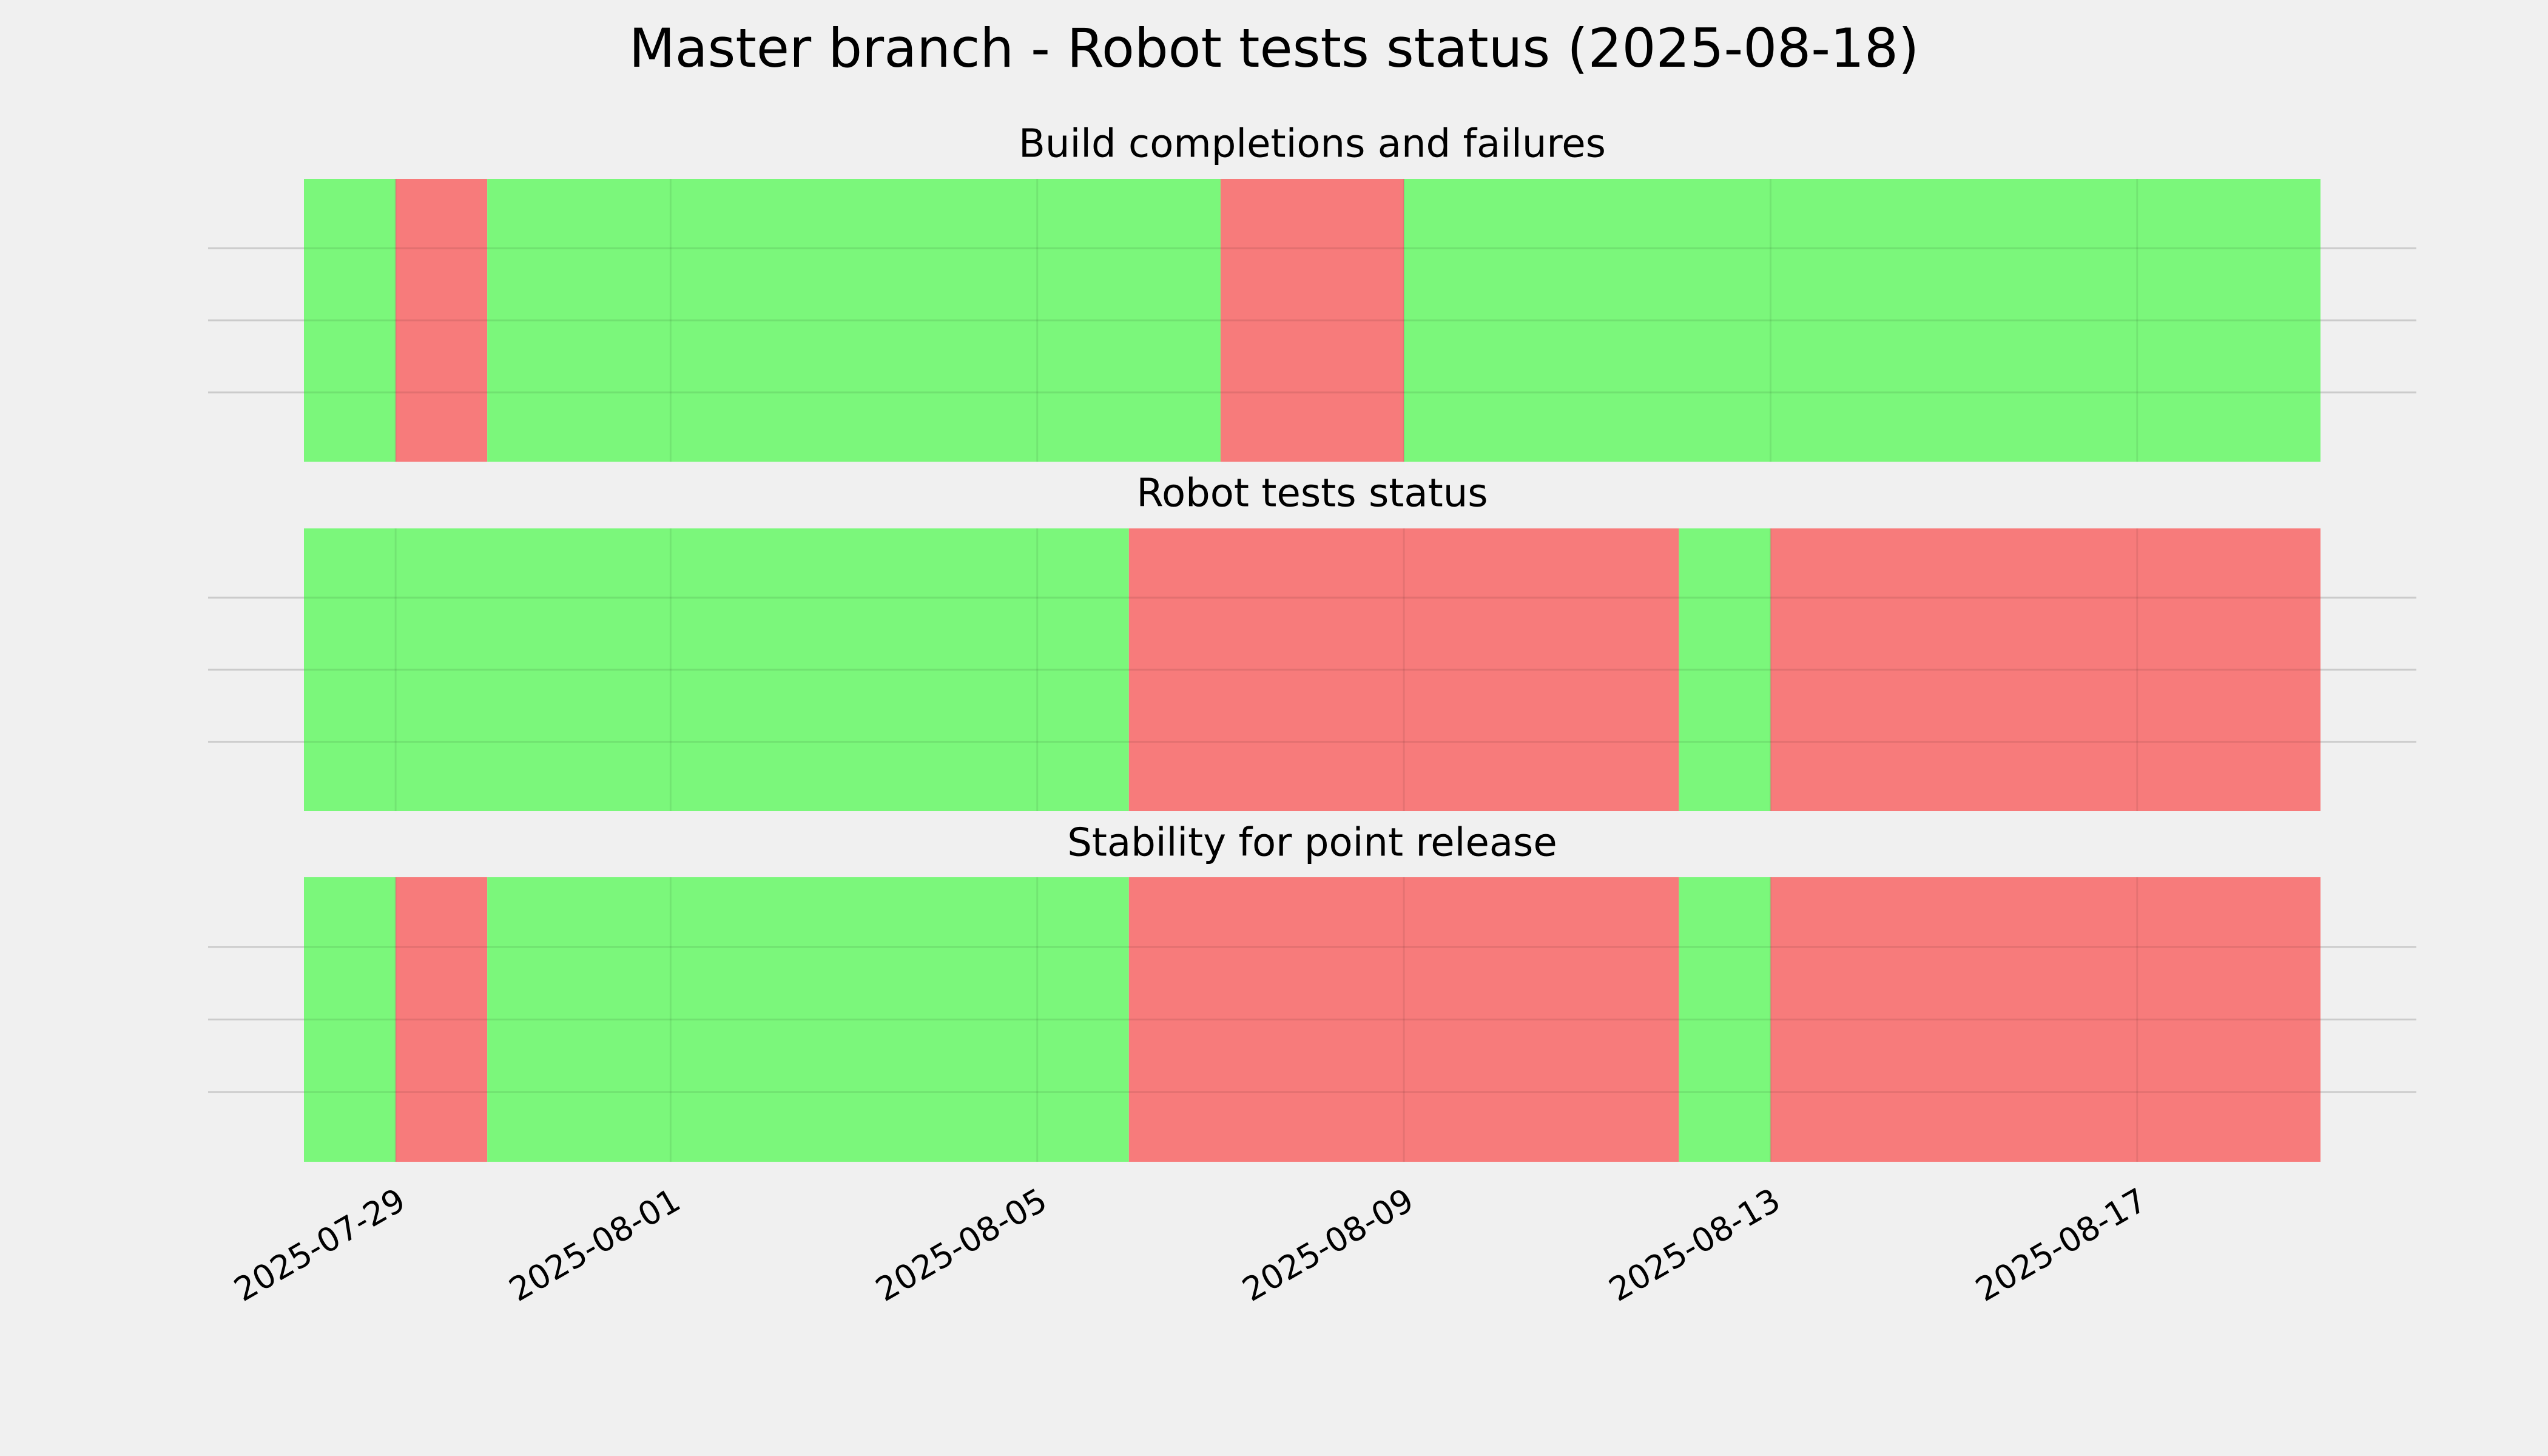  Describe the element at coordinates (1328, 1245) in the screenshot. I see `x-tick-label: 2025-08-09` at that location.